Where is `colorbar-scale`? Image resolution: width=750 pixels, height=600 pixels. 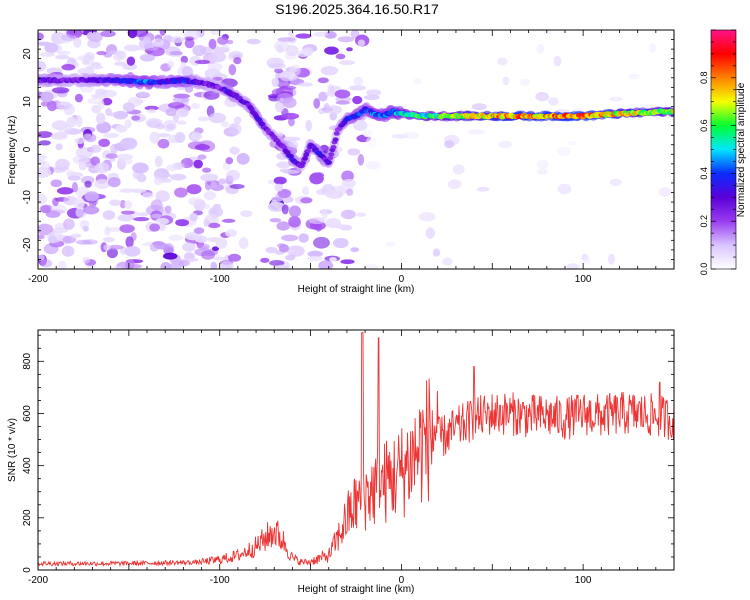 colorbar-scale is located at coordinates (723, 149).